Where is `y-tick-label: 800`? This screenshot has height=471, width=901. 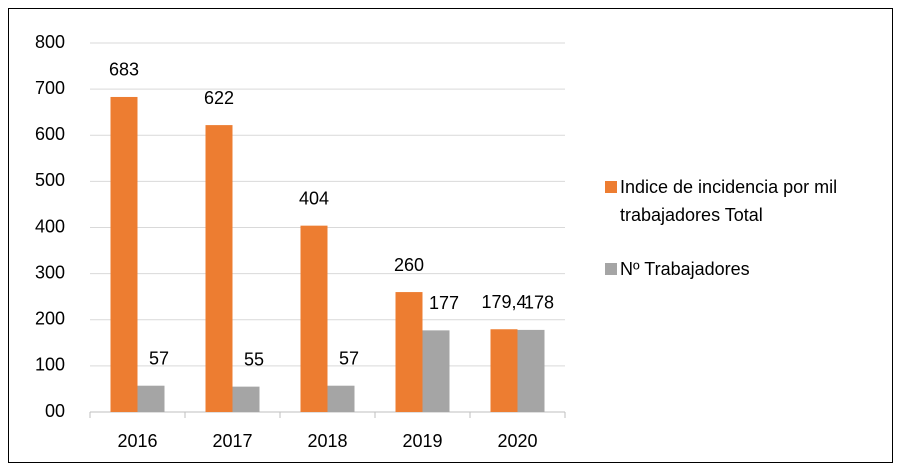
y-tick-label: 800 is located at coordinates (50, 42).